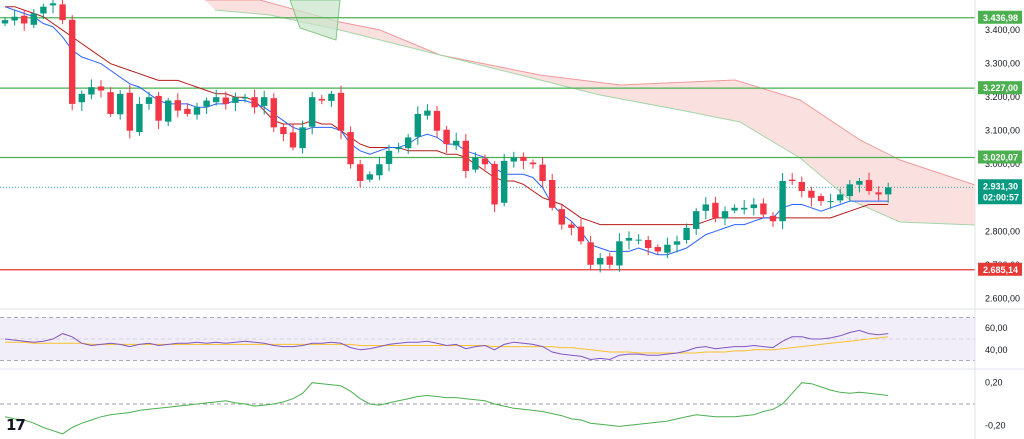 The image size is (1024, 439). Describe the element at coordinates (1002, 298) in the screenshot. I see `price-tick-label: 2.600,00` at that location.